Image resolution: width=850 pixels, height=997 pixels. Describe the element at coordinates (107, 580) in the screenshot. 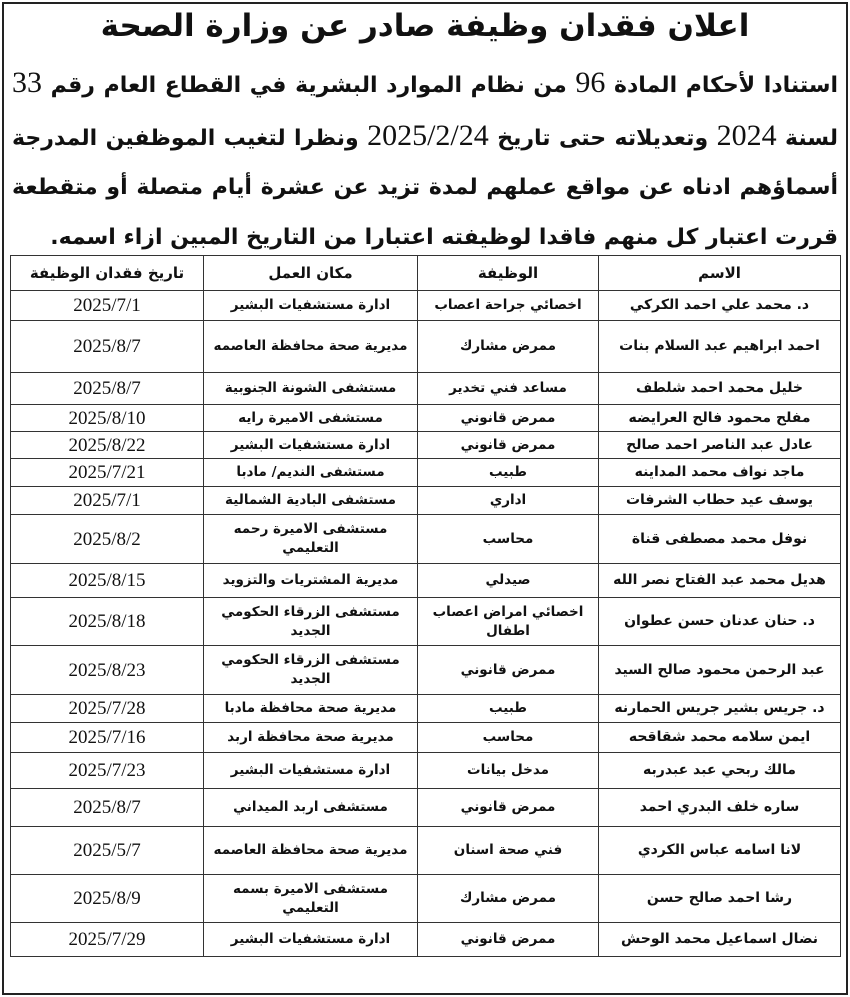

I see `job-loss-date: 2025/8/15` at that location.